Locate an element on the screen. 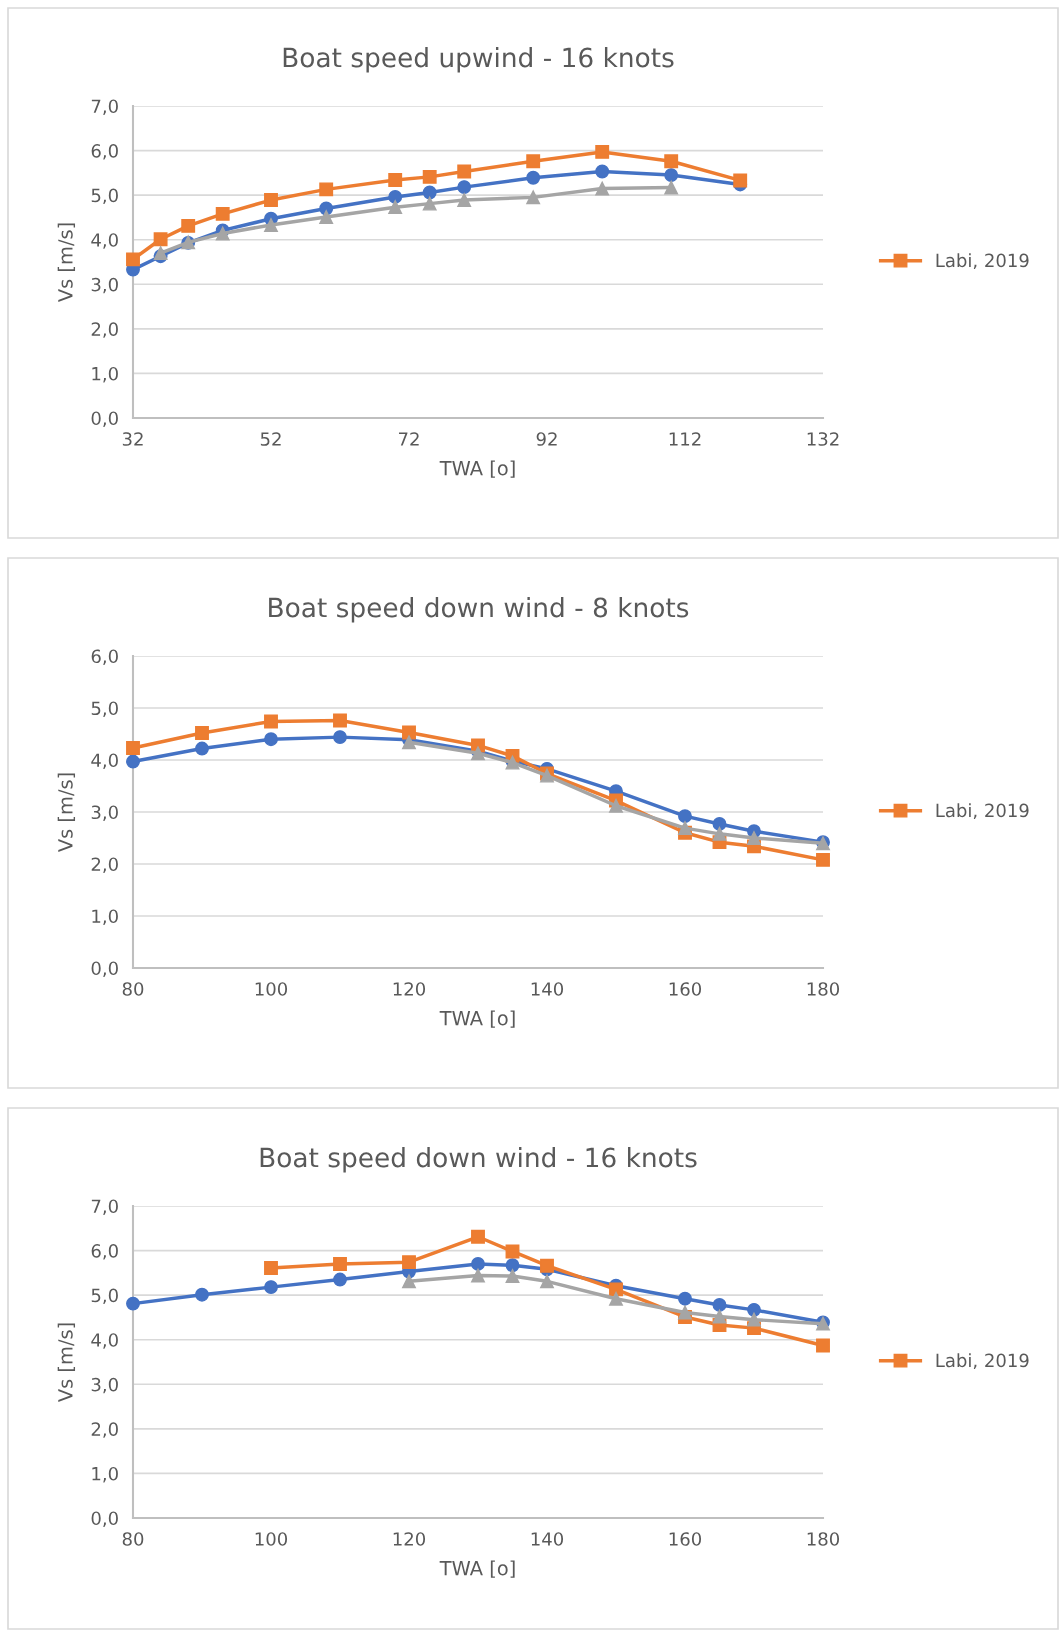  x-tick-label: 160 is located at coordinates (685, 1539).